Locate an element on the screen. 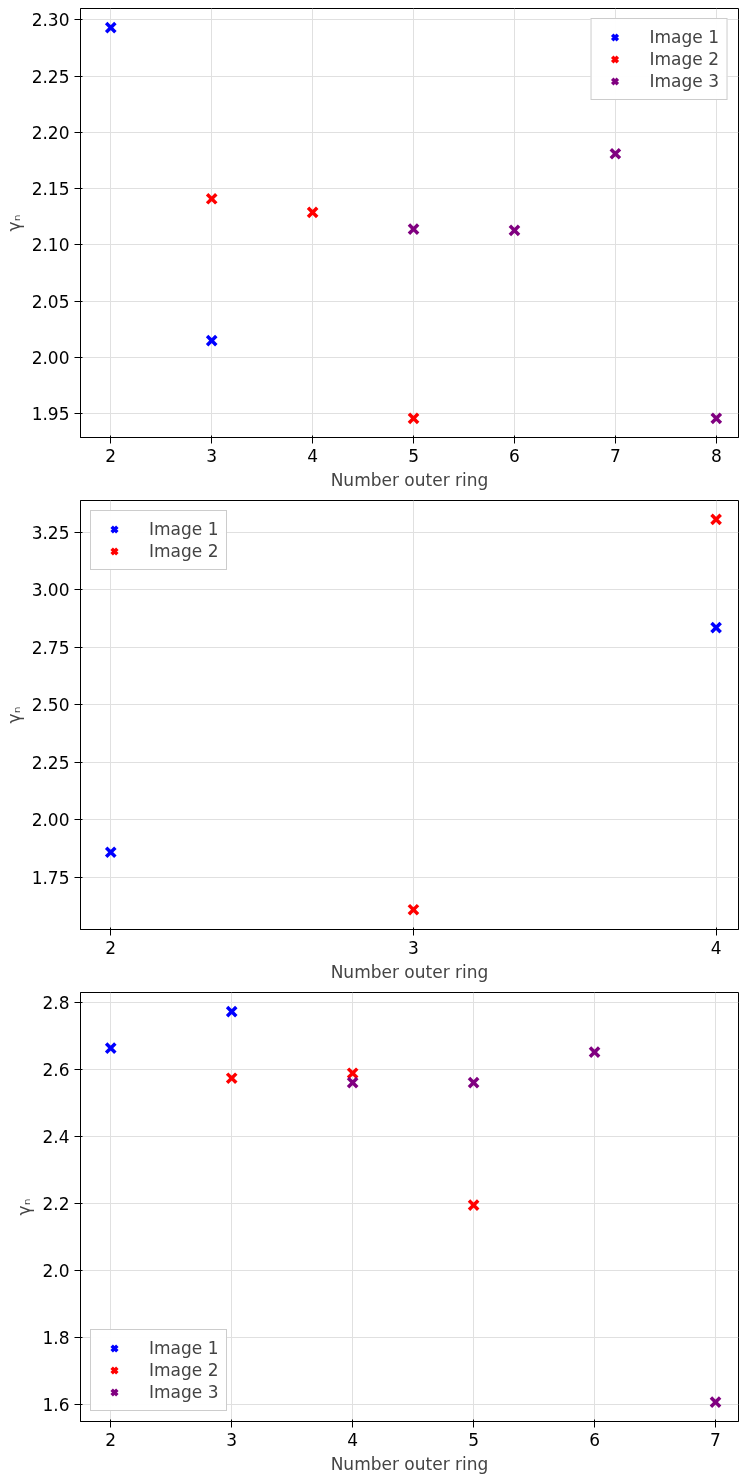 The width and height of the screenshot is (742, 1476). y-tick-label: 2.4 is located at coordinates (56, 1137).